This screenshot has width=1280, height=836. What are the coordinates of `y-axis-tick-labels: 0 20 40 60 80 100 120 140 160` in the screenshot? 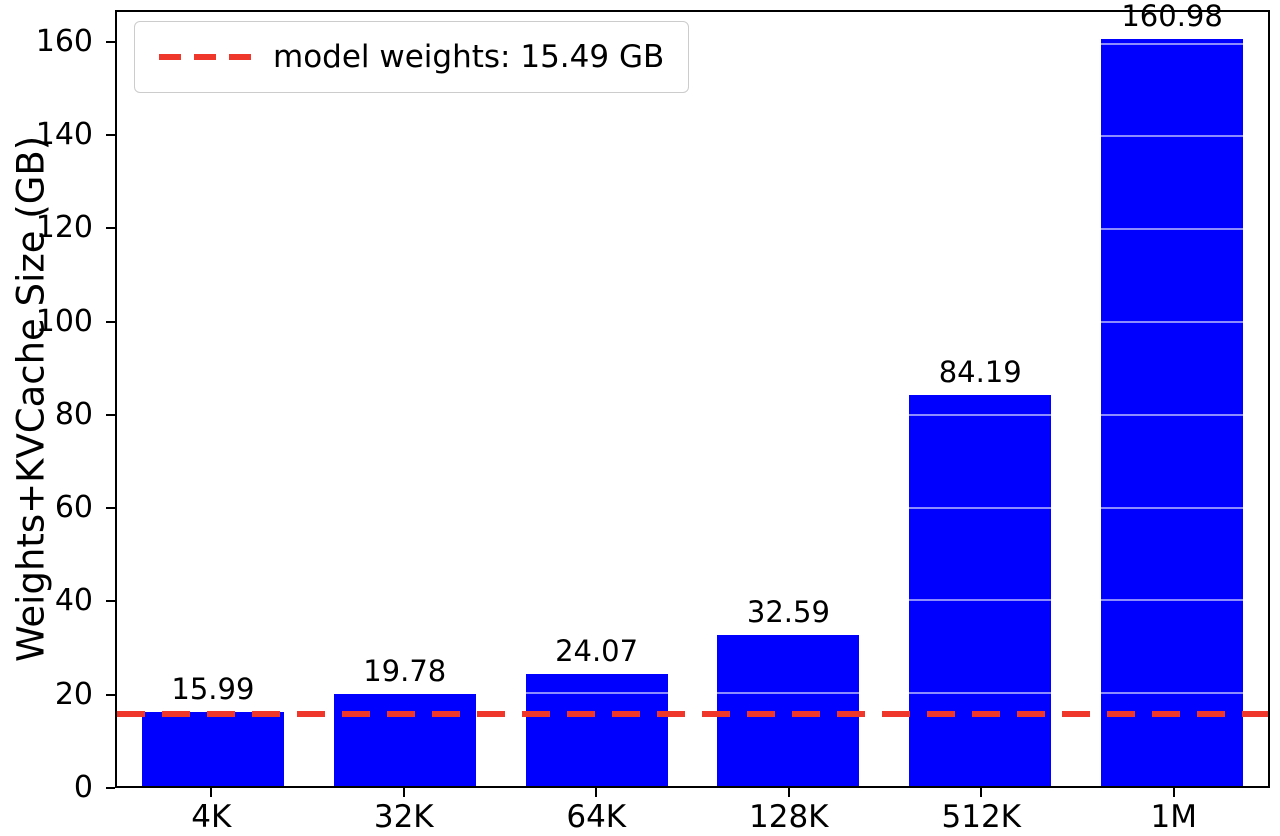 It's located at (49, 406).